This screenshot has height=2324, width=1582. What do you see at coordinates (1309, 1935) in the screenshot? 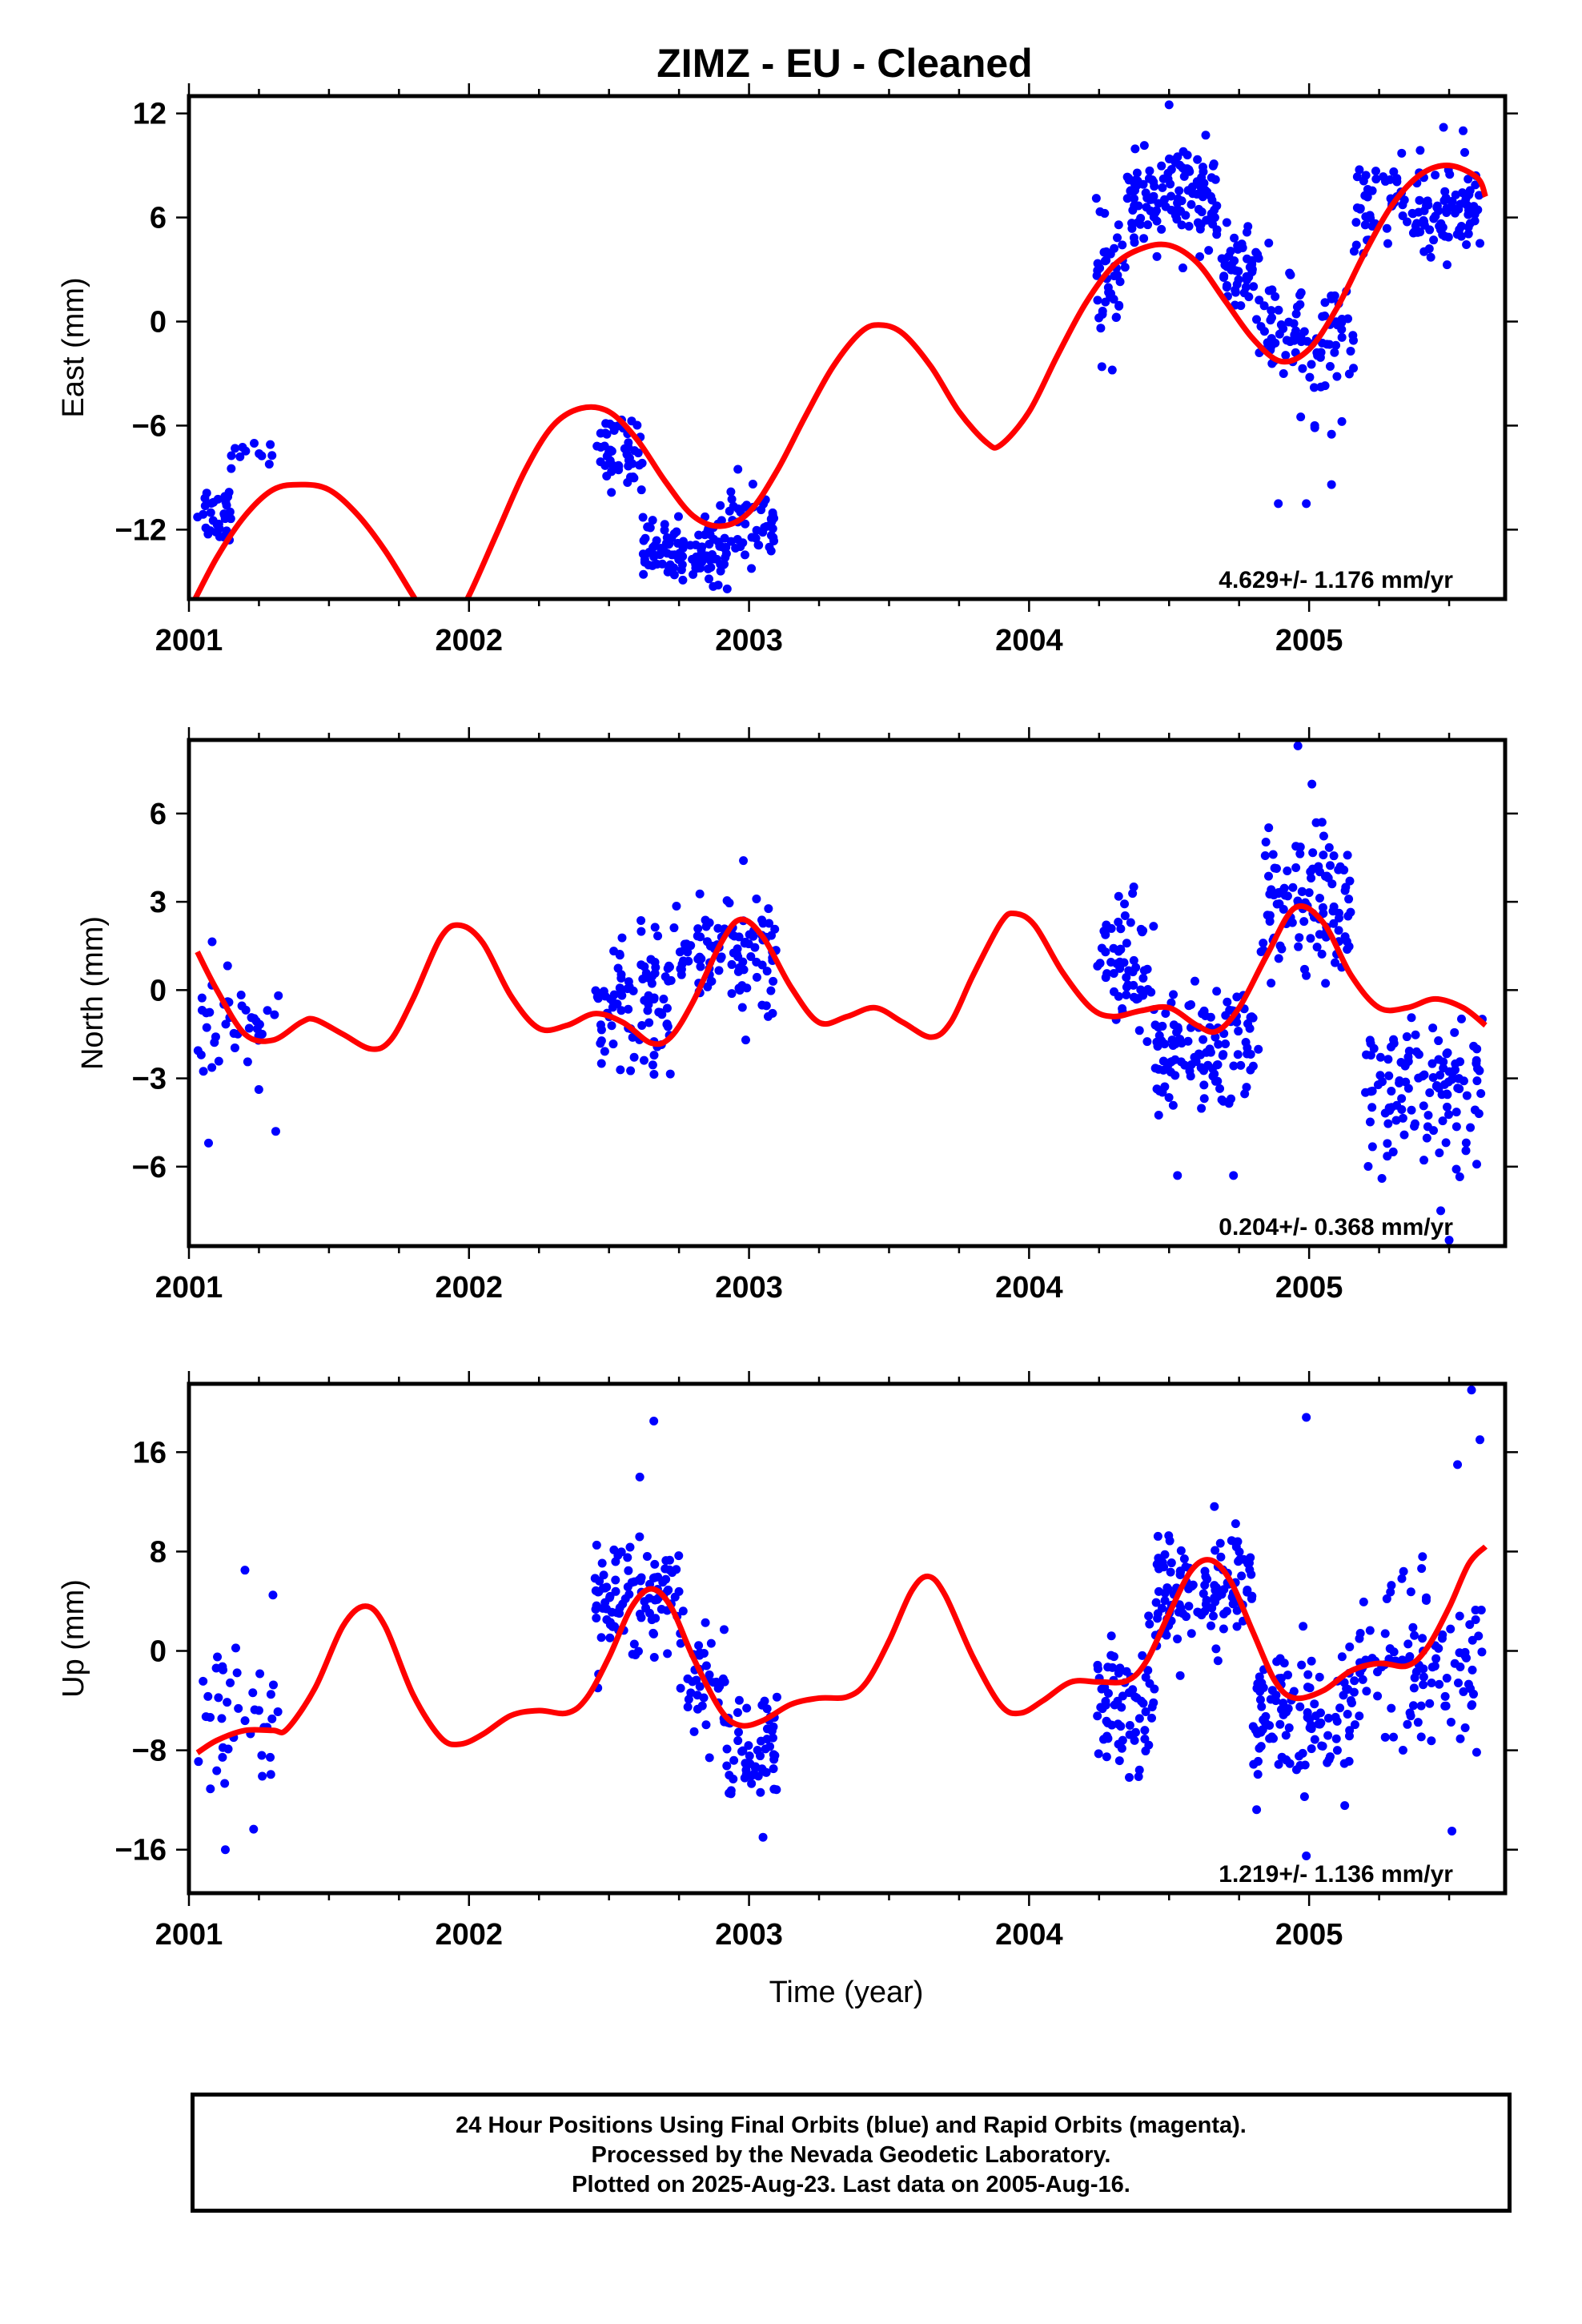
I see `x-tick-label: 2005` at bounding box center [1309, 1935].